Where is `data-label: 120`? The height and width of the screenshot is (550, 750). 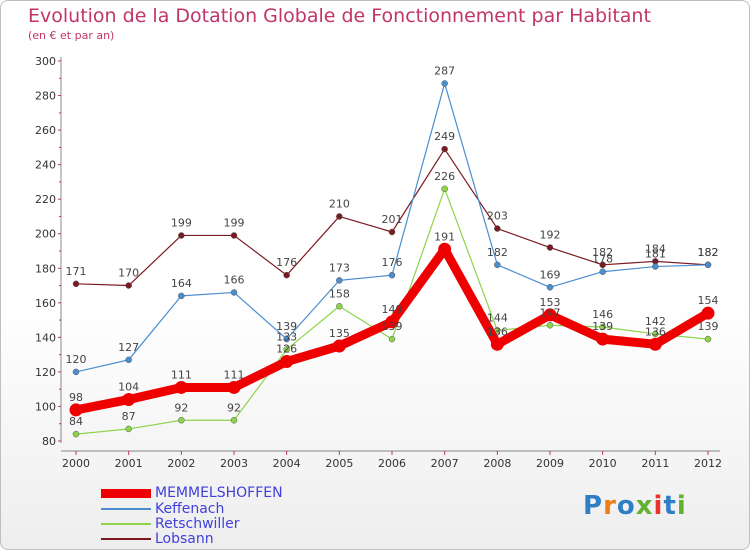
data-label: 120 is located at coordinates (76, 359).